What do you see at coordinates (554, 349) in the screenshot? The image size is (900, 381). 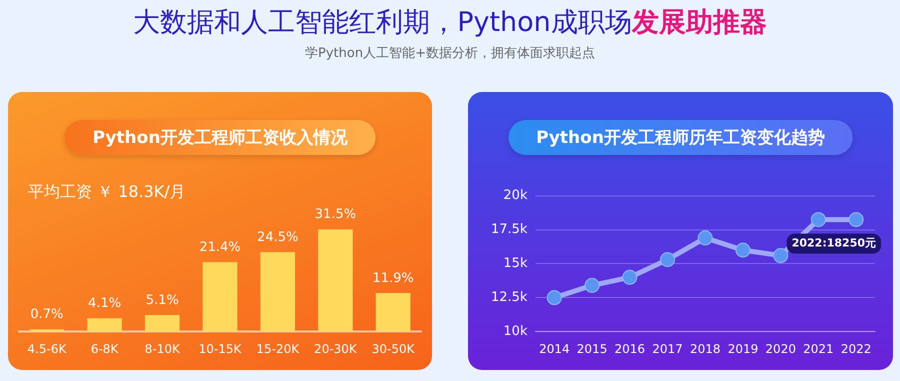 I see `x-tick-label: 2014` at bounding box center [554, 349].